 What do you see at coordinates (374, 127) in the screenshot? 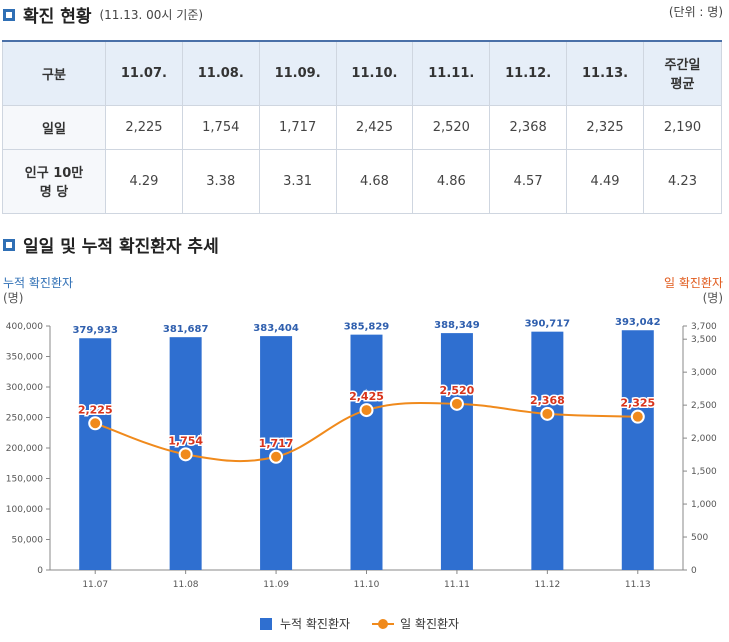
I see `table-cell: 2,425` at bounding box center [374, 127].